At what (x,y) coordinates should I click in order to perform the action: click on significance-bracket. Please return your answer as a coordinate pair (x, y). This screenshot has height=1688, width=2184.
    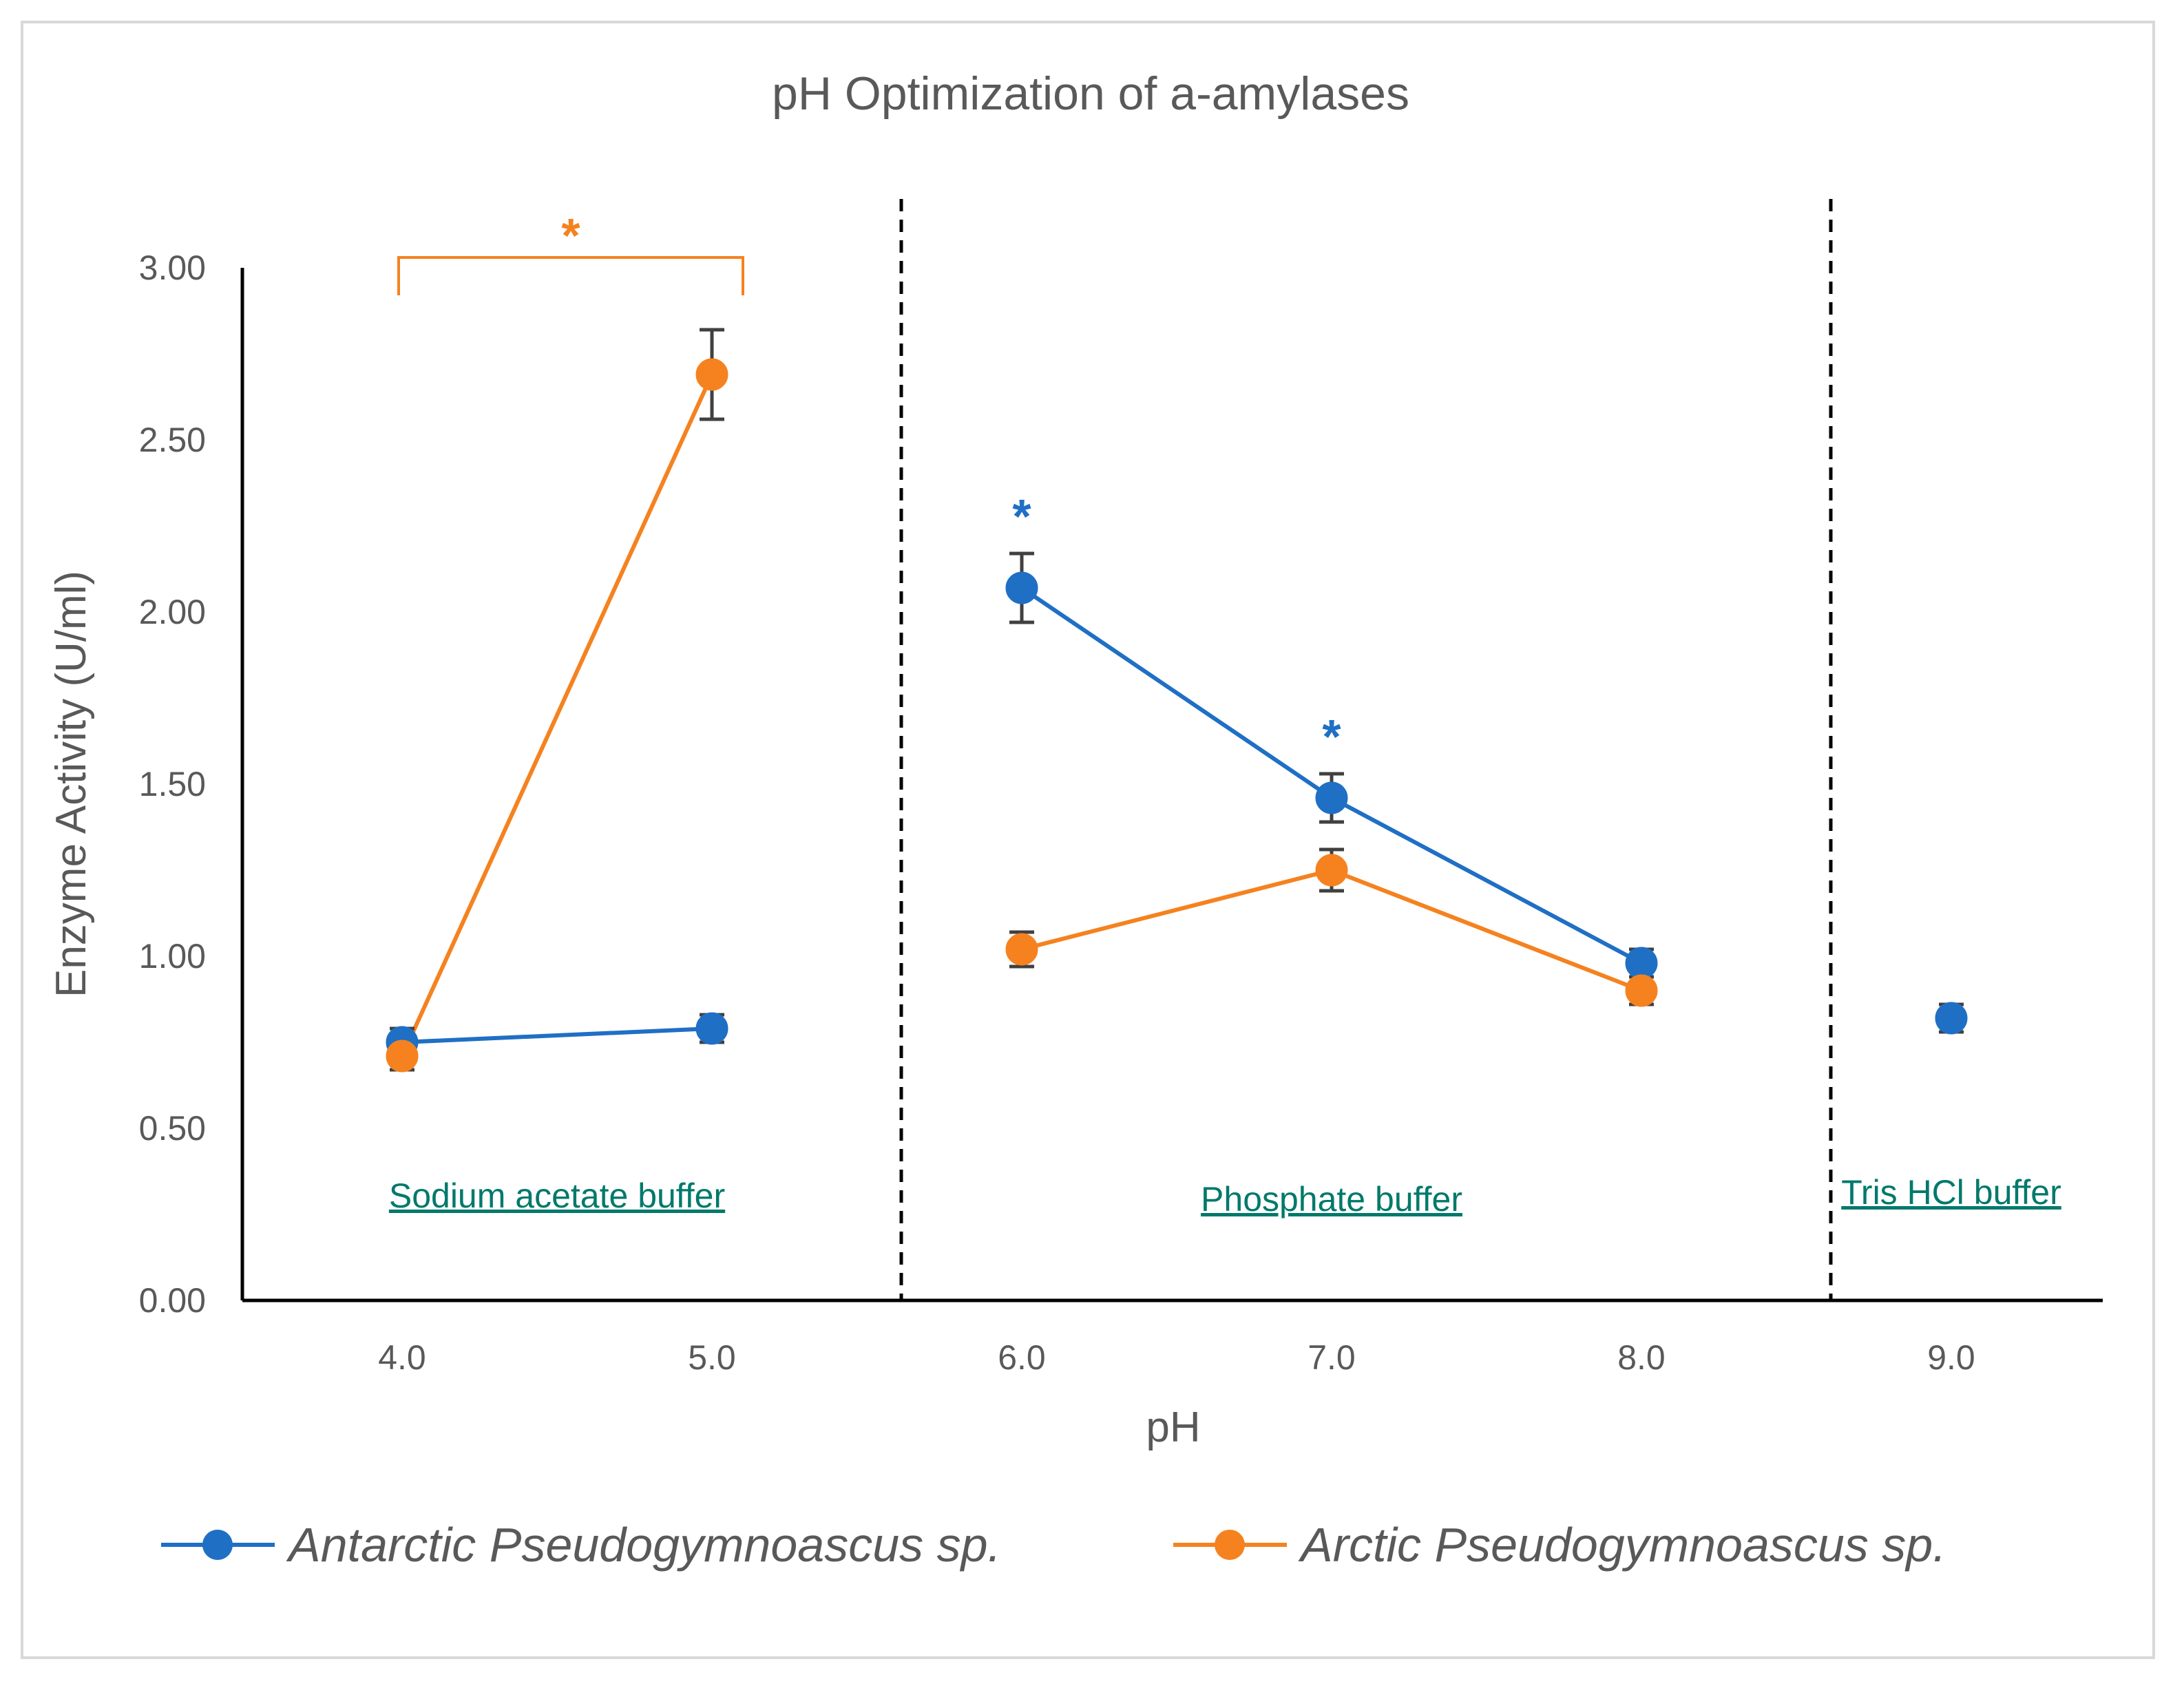
    Looking at the image, I should click on (570, 275).